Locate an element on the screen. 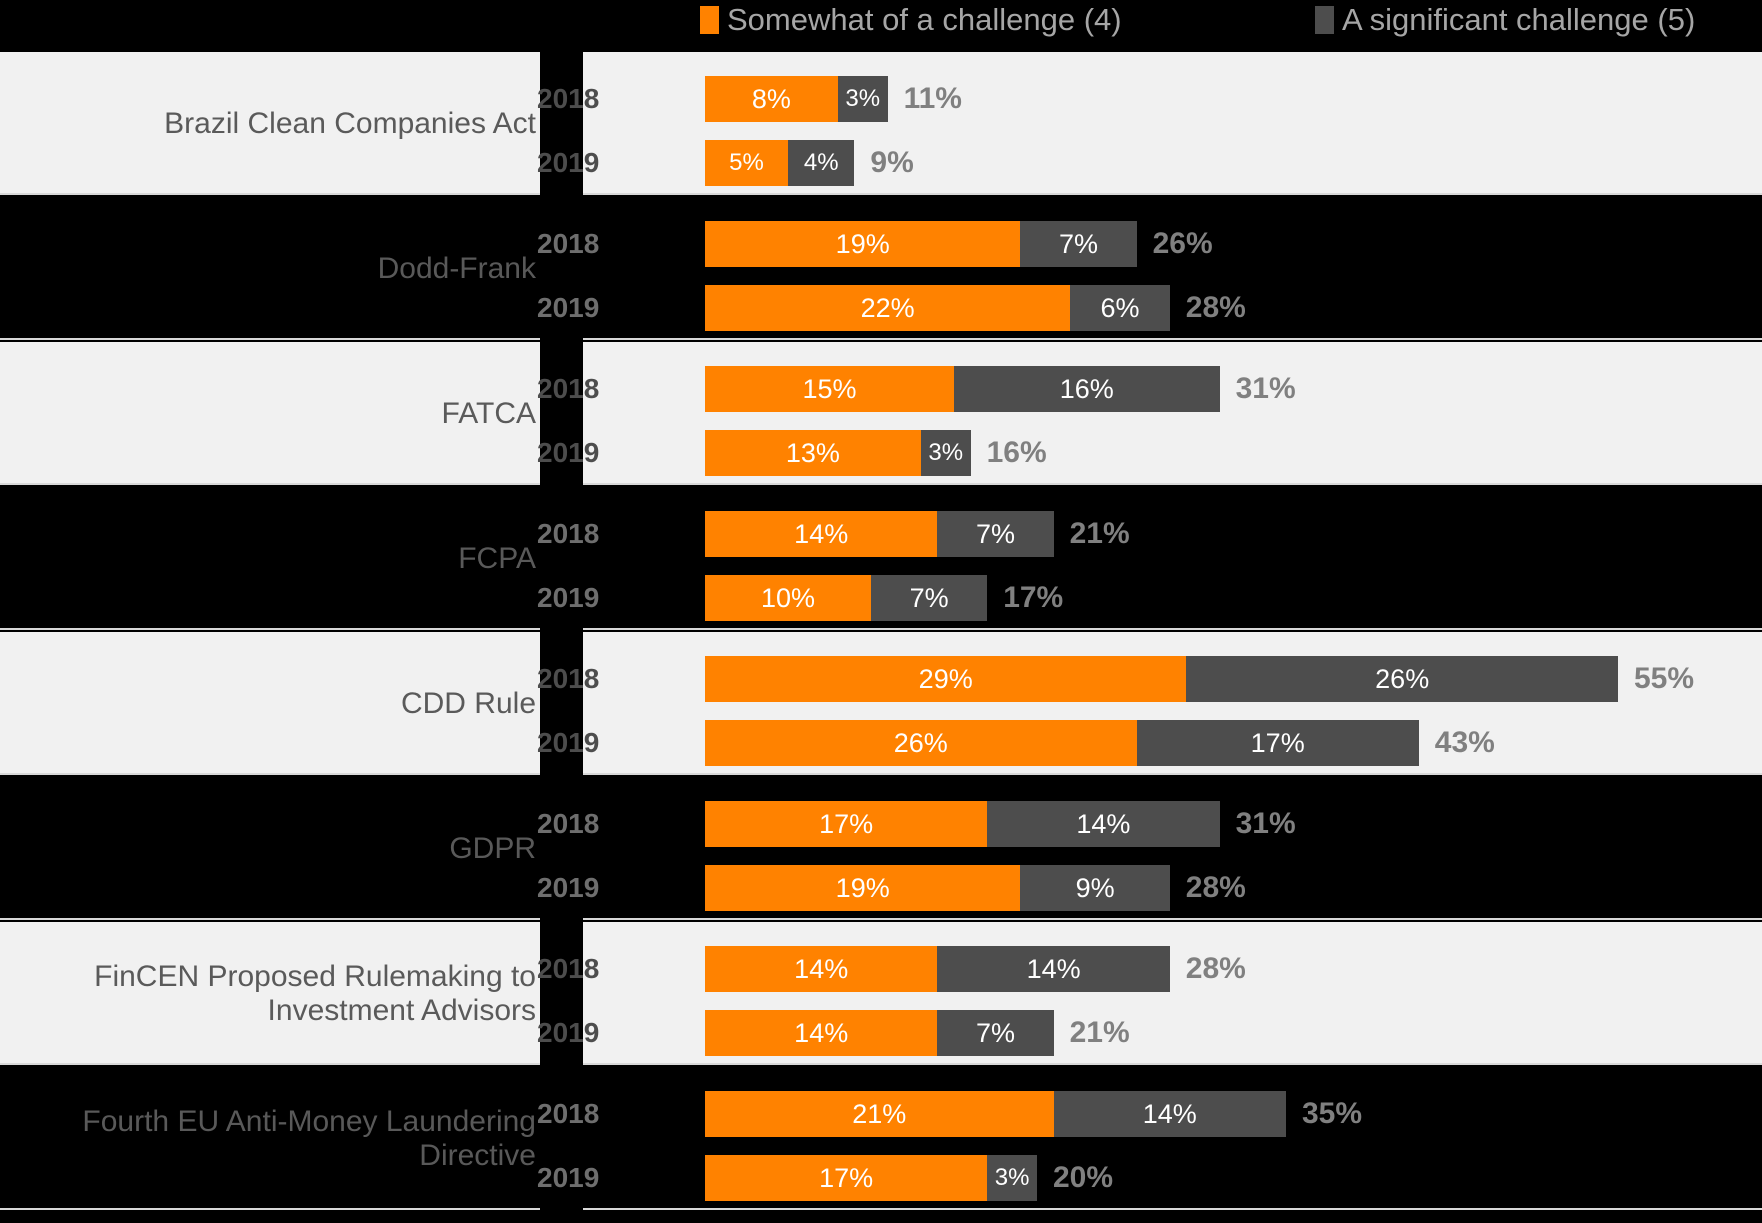  bar-segment-somewhat-challenge: 26% is located at coordinates (921, 743).